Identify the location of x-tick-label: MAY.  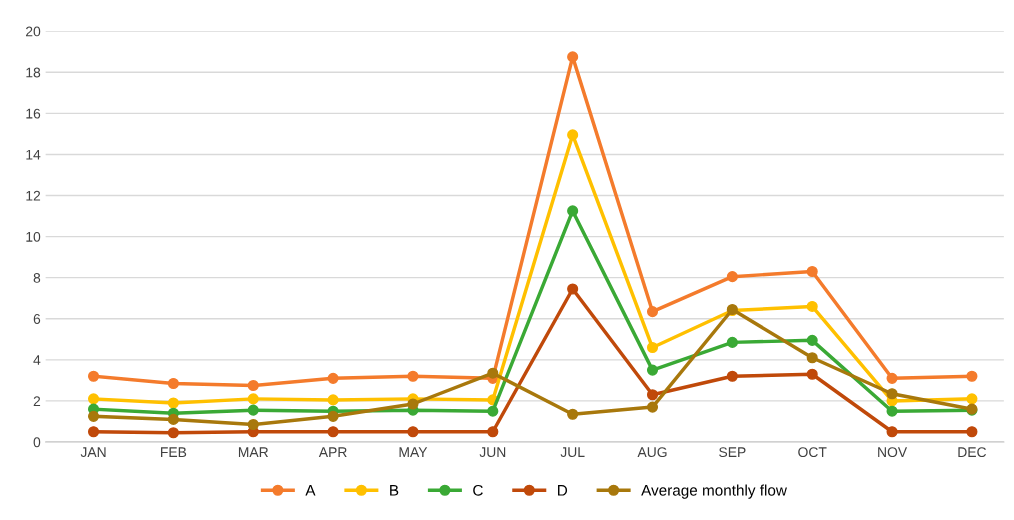
(413, 452).